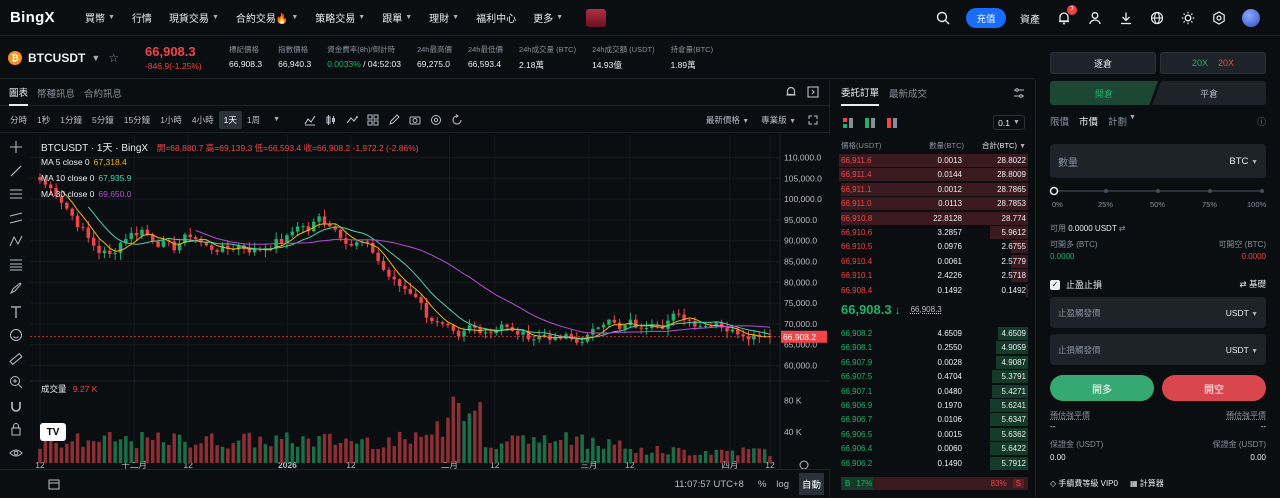  Describe the element at coordinates (16, 241) in the screenshot. I see `pattern-icon` at that location.